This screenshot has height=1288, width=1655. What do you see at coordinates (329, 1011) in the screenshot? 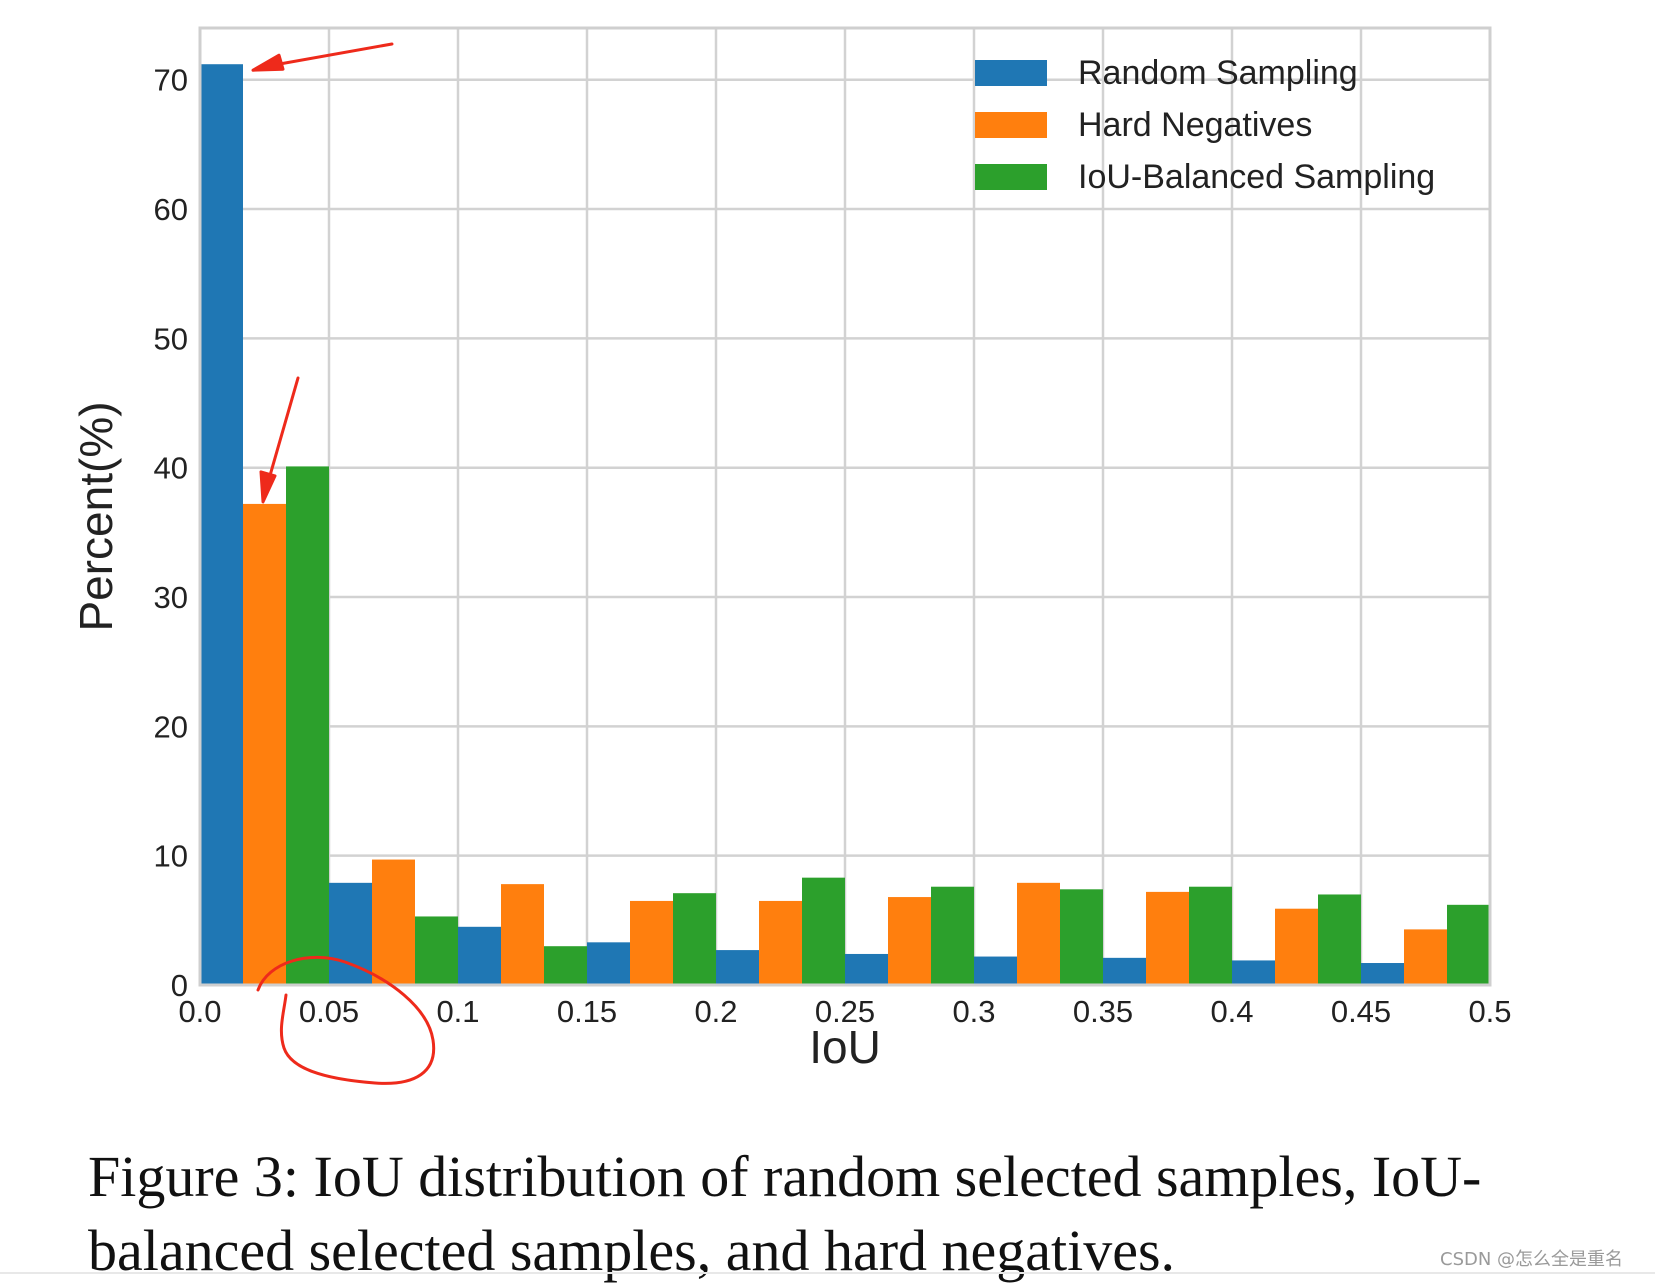
I see `x-tick-label: 0.05` at bounding box center [329, 1011].